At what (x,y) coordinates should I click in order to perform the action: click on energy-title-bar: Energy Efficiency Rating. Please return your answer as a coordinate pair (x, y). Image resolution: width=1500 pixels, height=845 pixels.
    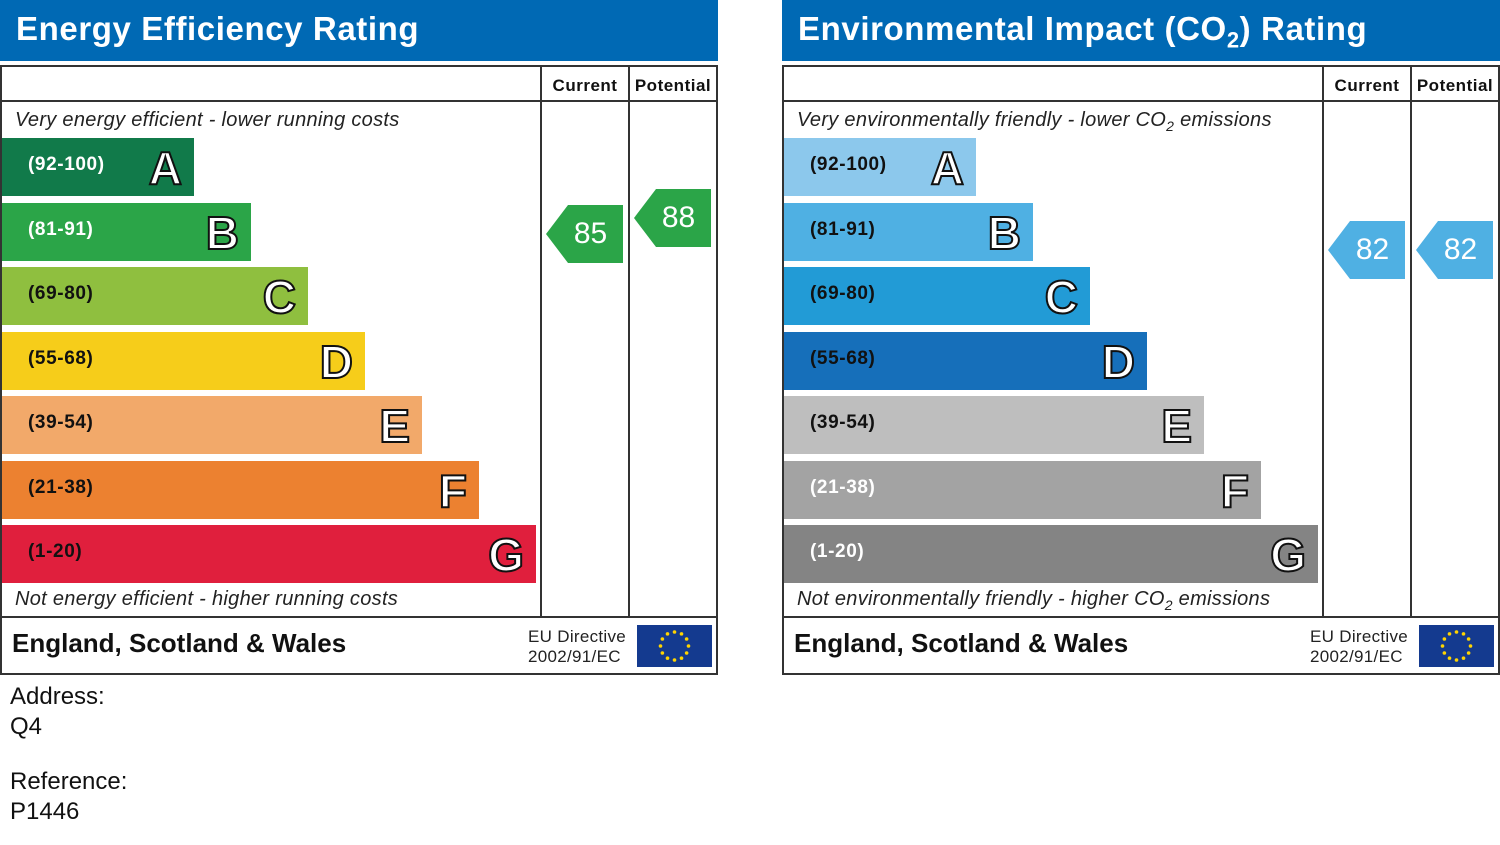
    Looking at the image, I should click on (359, 30).